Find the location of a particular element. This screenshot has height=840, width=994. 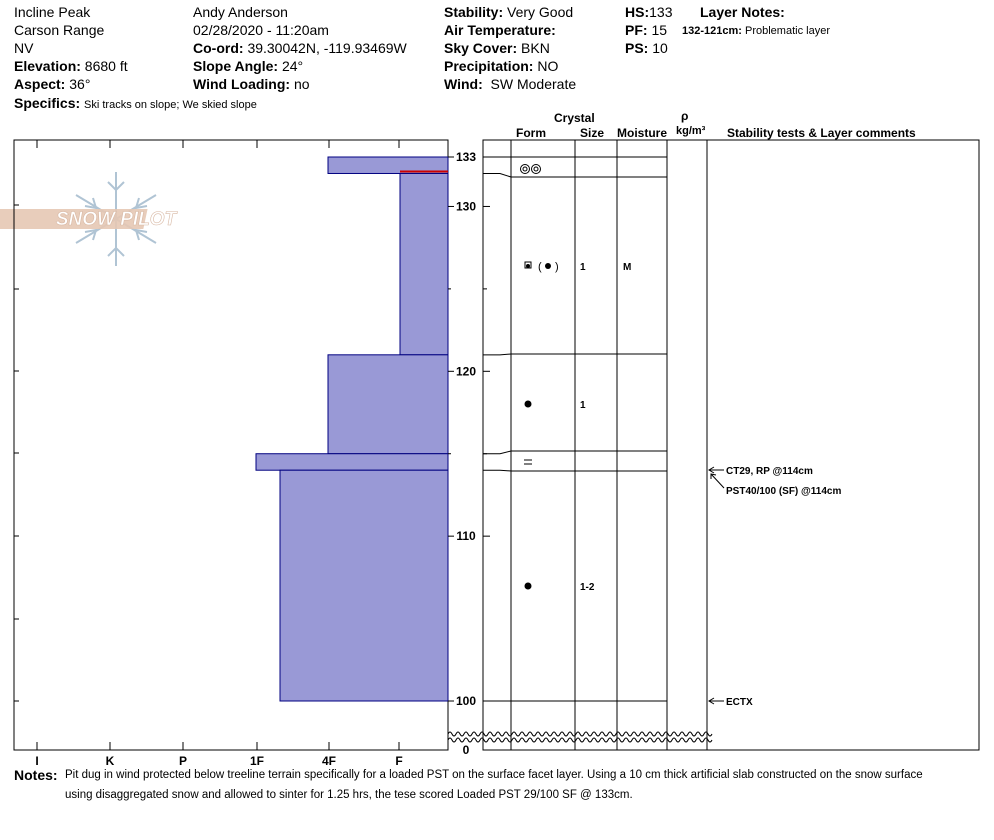

wind-field: Wind: SW Moderate is located at coordinates (510, 84).